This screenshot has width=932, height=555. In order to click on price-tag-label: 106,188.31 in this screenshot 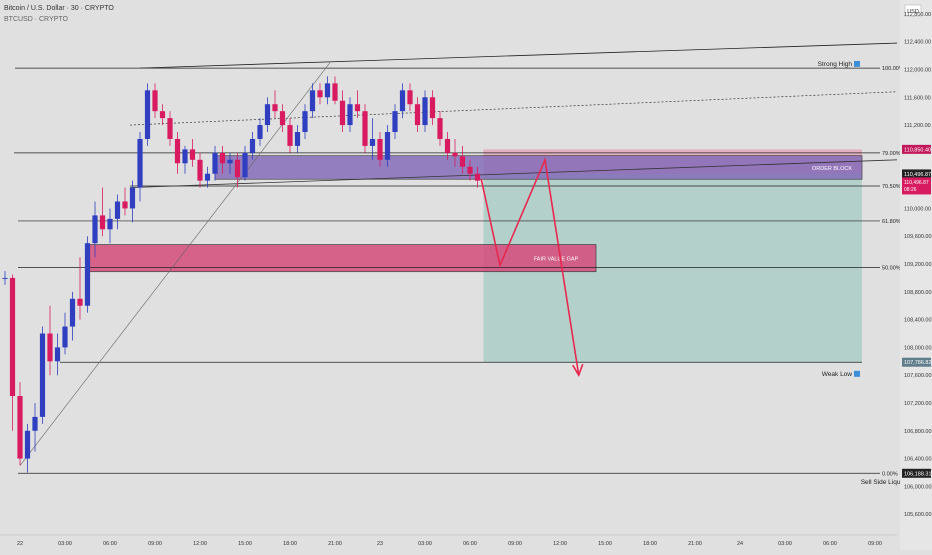, I will do `click(918, 474)`.